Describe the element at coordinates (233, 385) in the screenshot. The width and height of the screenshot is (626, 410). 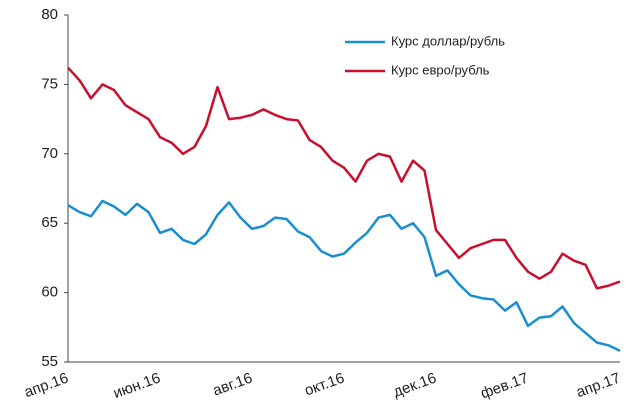
I see `x-tick-label: авг.16` at that location.